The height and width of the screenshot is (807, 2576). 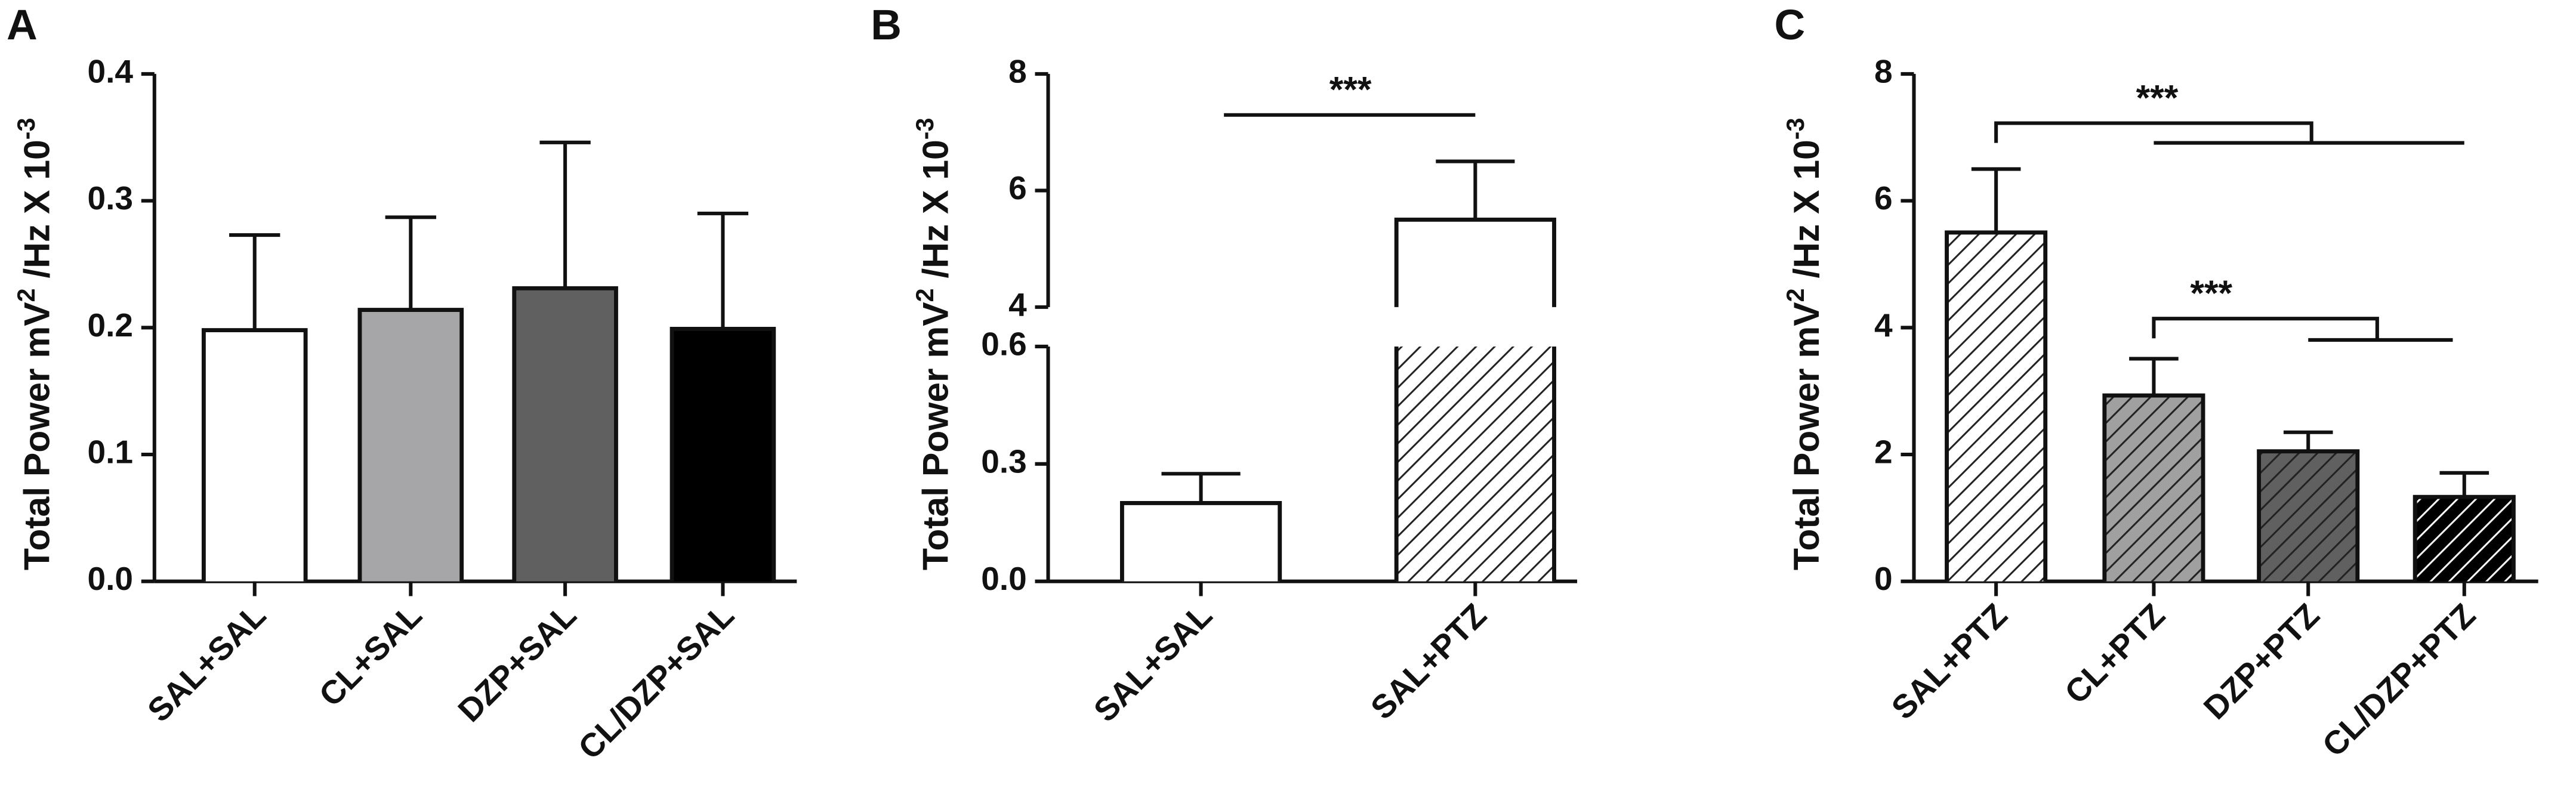 What do you see at coordinates (2261, 661) in the screenshot?
I see `x-tick-label: DZP+PTZ` at bounding box center [2261, 661].